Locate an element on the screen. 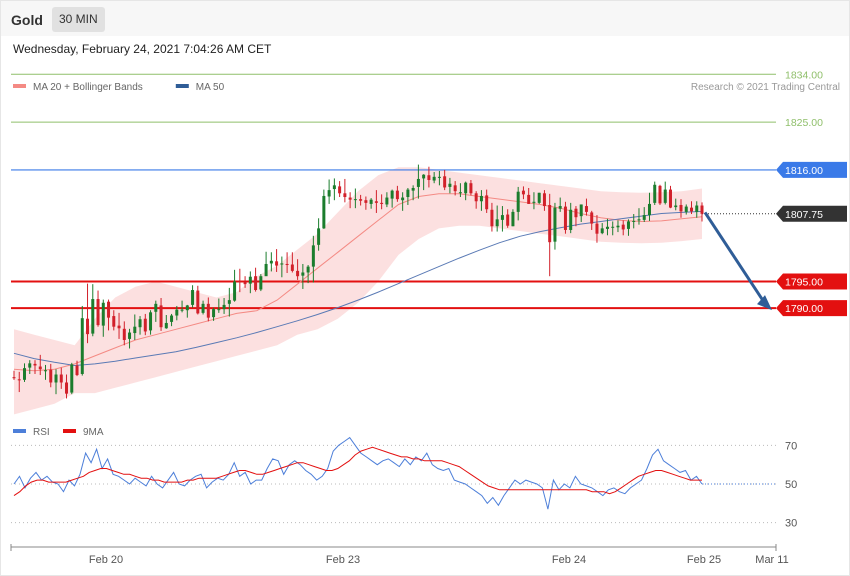  x-tick-feb-23: Feb 23 is located at coordinates (343, 560).